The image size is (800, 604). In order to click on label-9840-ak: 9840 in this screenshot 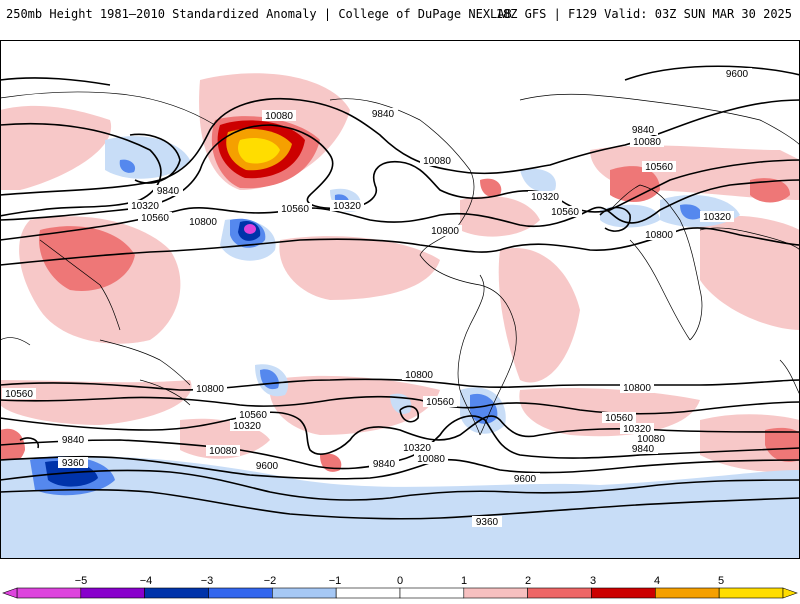, I will do `click(168, 191)`.